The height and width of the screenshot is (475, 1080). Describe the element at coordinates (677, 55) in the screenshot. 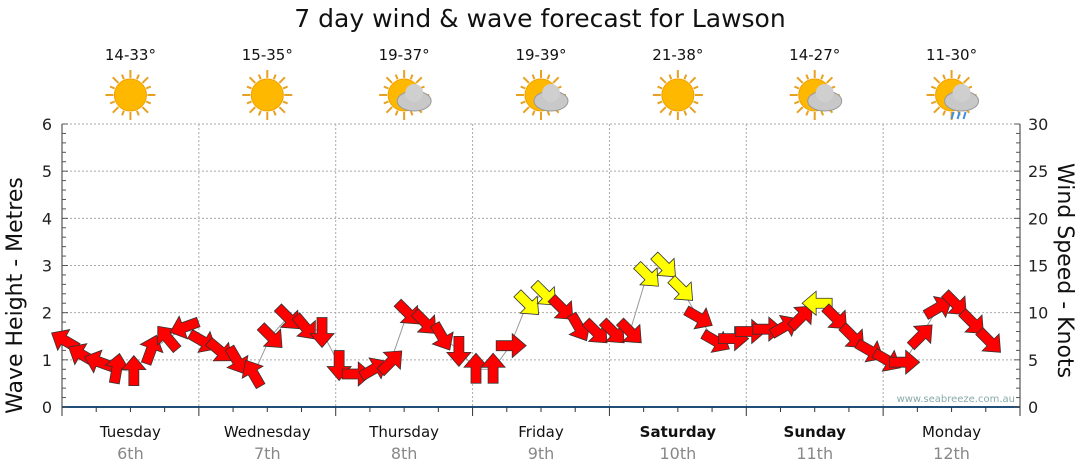

I see `day-temperature: 21-38°` at that location.